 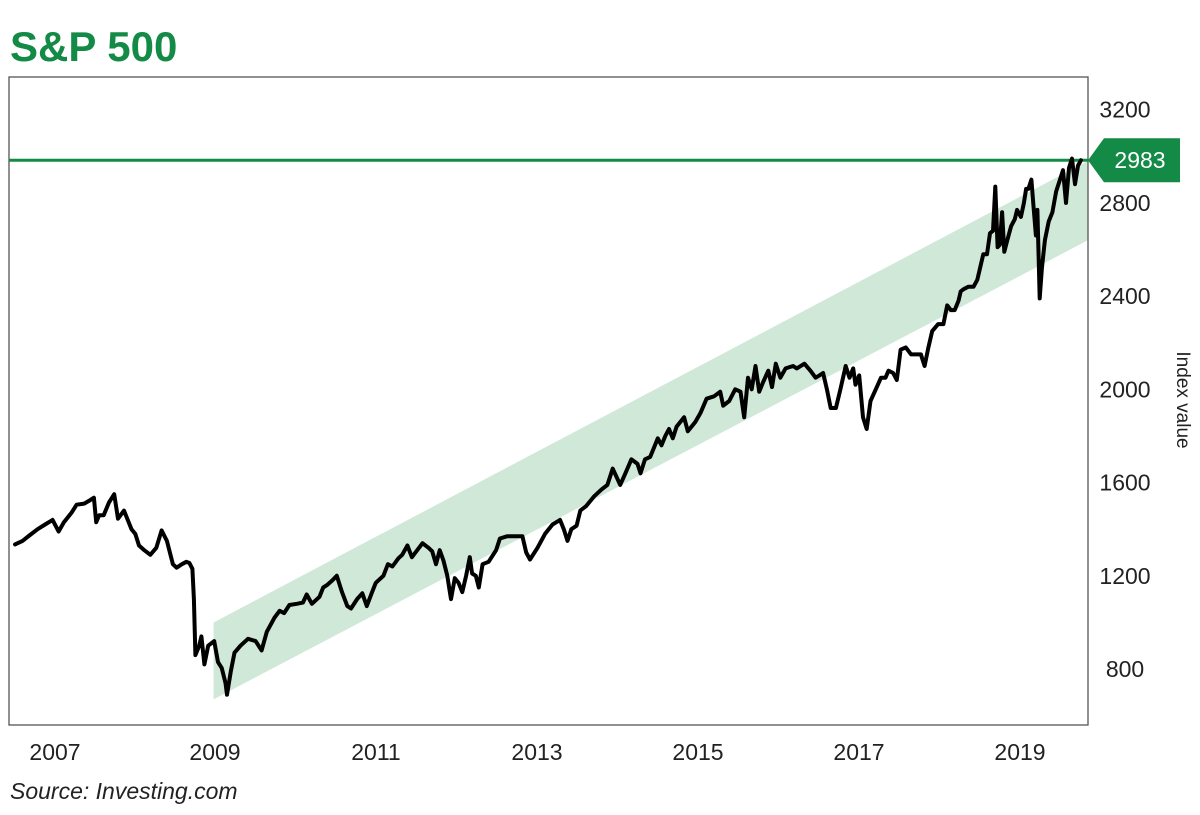 I want to click on y-tick-label: 3200, so click(x=1124, y=110).